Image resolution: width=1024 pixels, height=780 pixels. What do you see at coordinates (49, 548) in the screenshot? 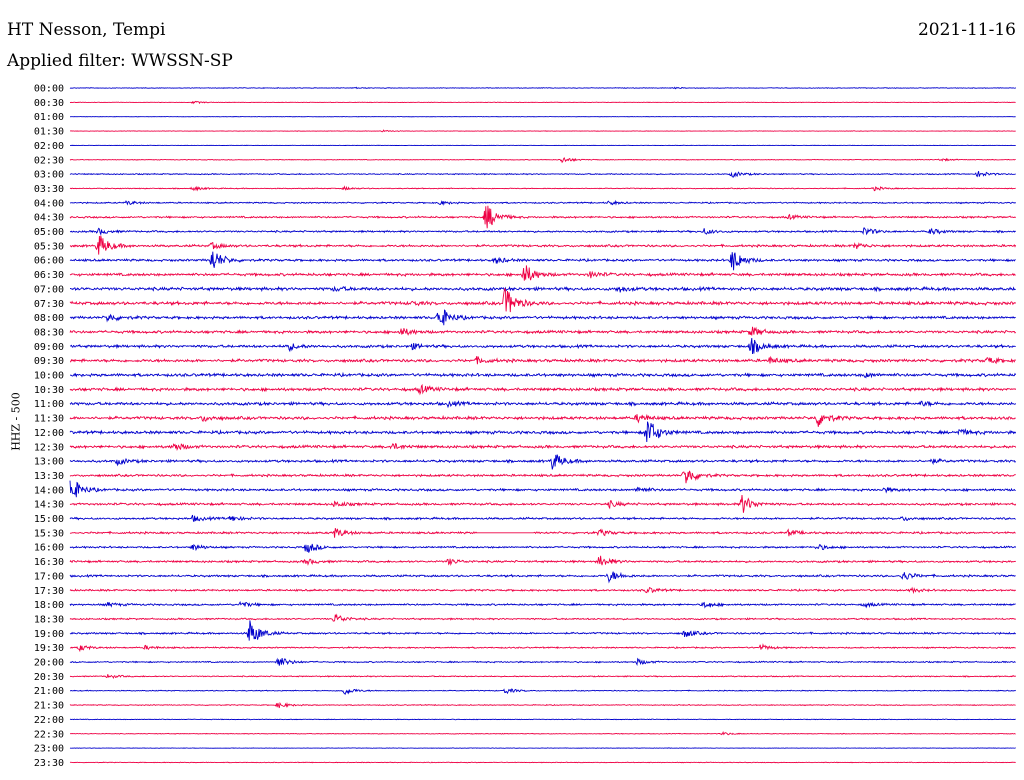
I see `tick-label-1600: 16:00` at bounding box center [49, 548].